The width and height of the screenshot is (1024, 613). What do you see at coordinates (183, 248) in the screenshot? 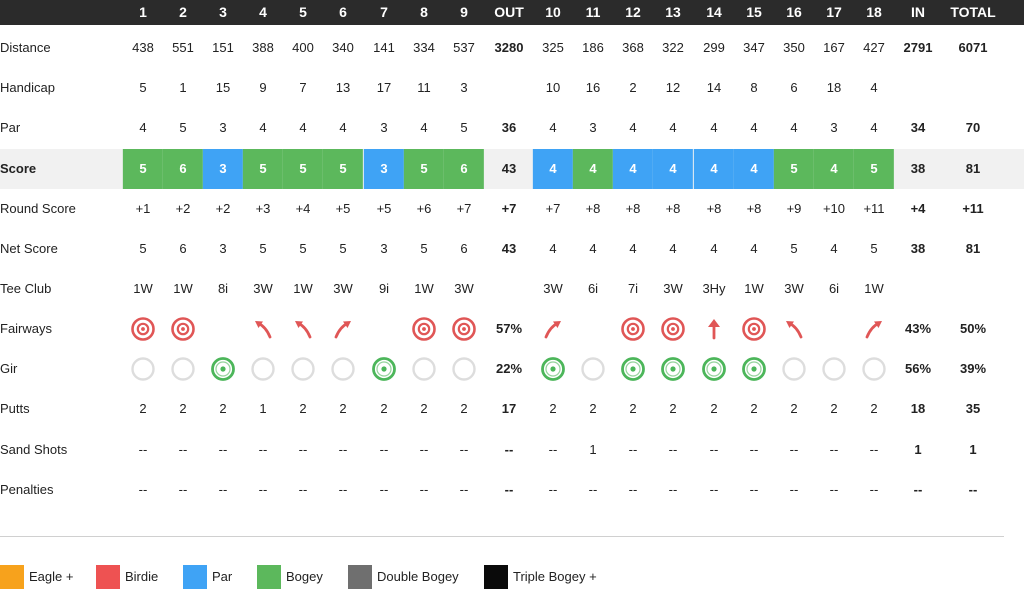
I see `net-score-hole-2: 6` at bounding box center [183, 248].